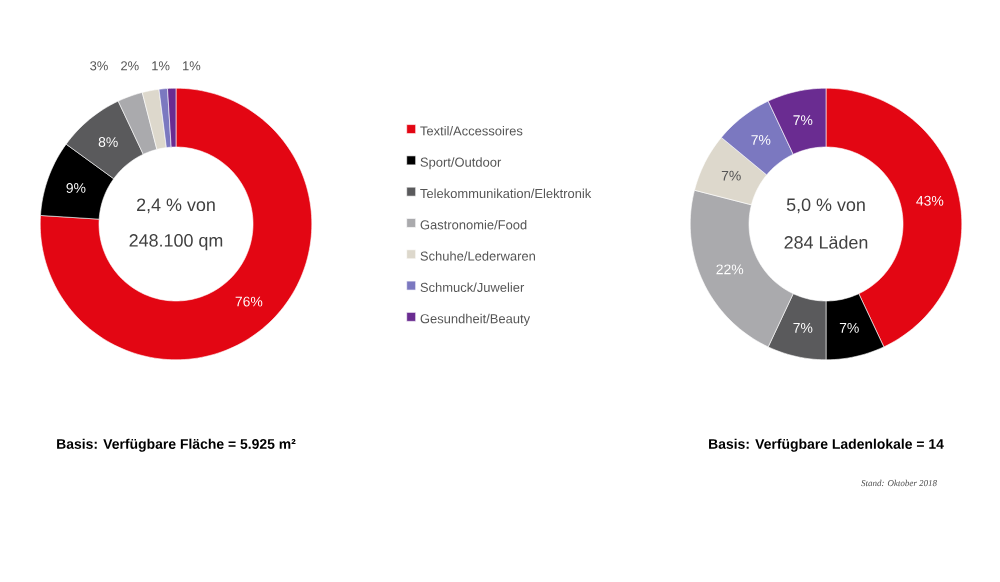 This screenshot has width=1000, height=582. Describe the element at coordinates (825, 206) in the screenshot. I see `text: 5,0 % von` at that location.